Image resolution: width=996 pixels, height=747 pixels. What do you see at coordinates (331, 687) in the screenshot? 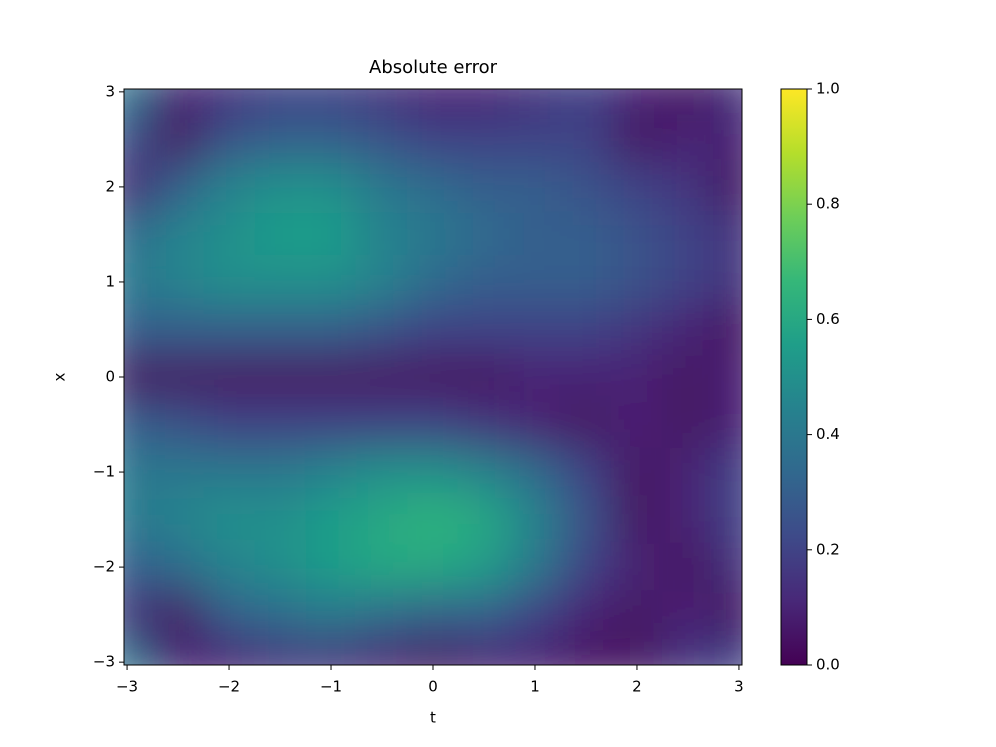
I see `x-tick-label: −1` at bounding box center [331, 687].